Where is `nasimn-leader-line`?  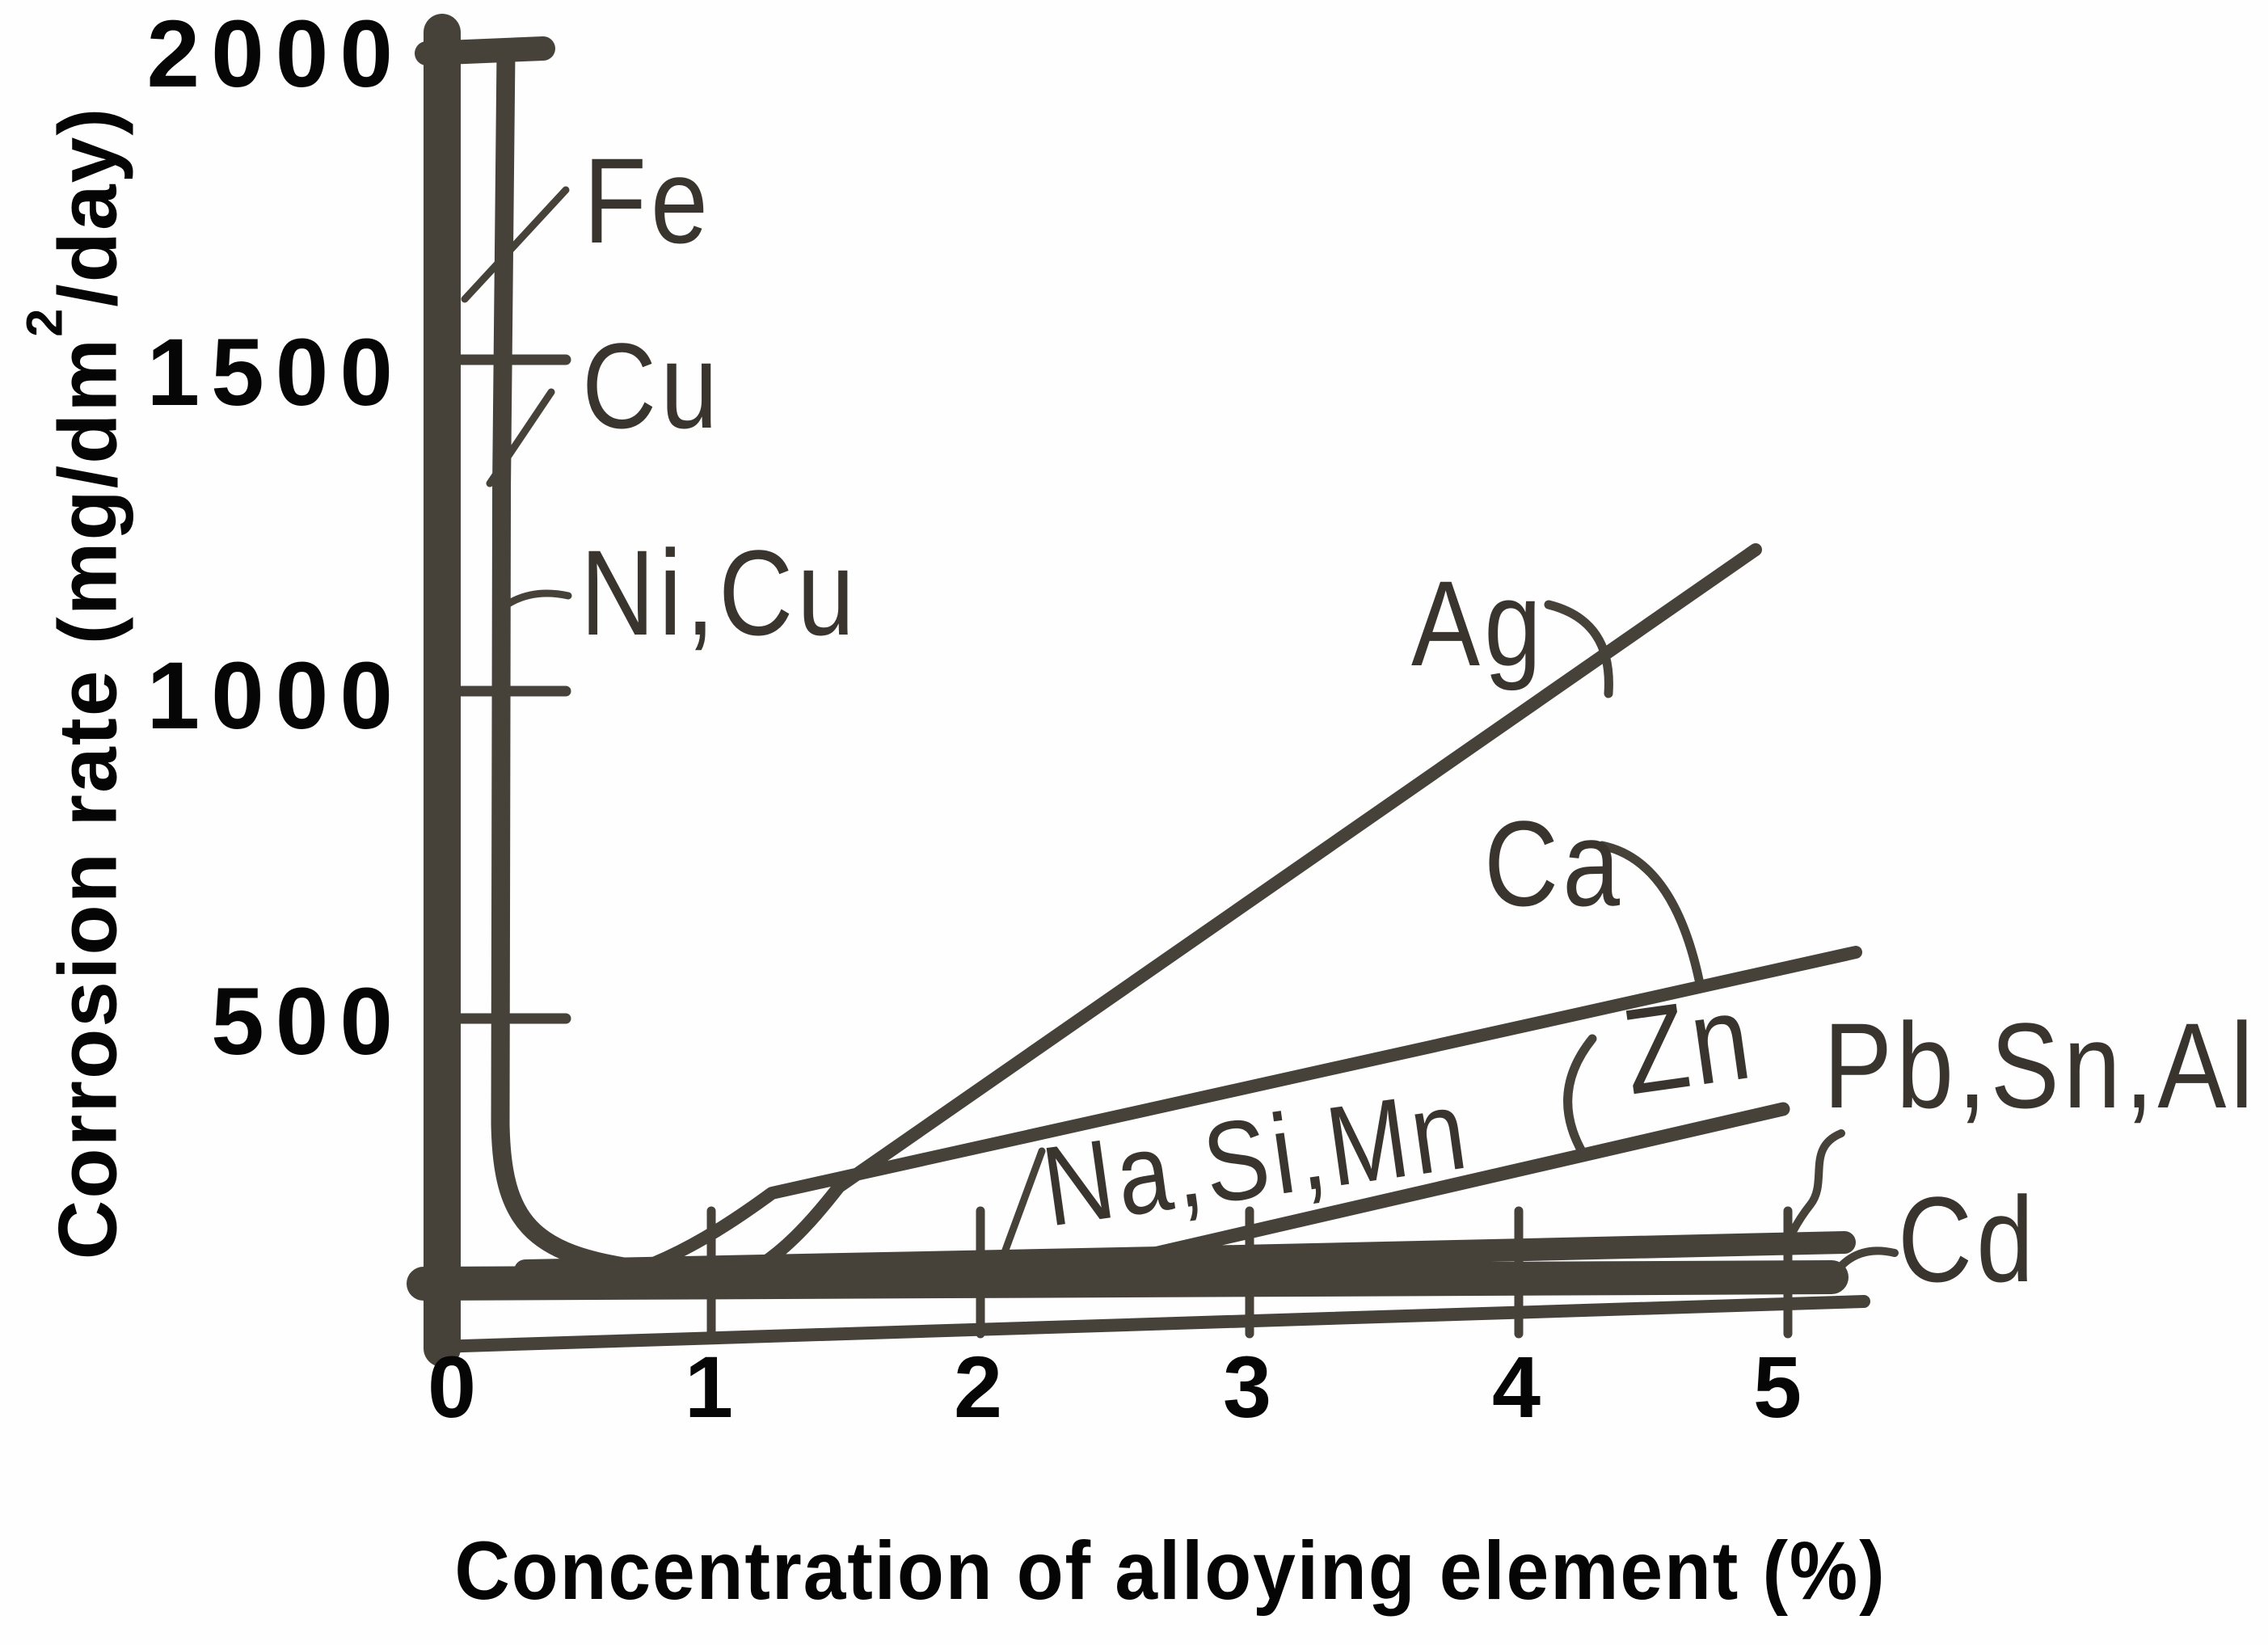 nasimn-leader-line is located at coordinates (1023, 1201).